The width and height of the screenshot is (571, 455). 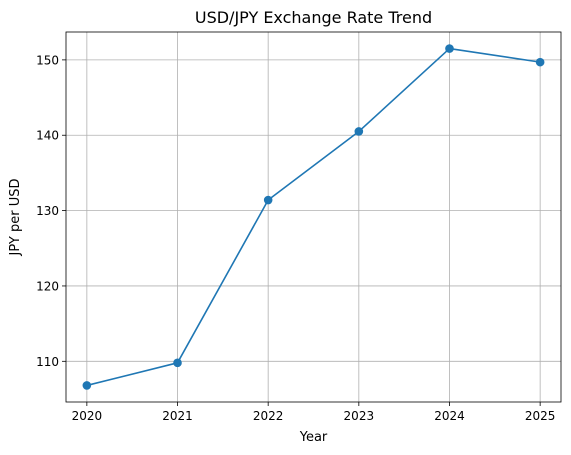 I want to click on x-tick-label: 2023, so click(x=359, y=416).